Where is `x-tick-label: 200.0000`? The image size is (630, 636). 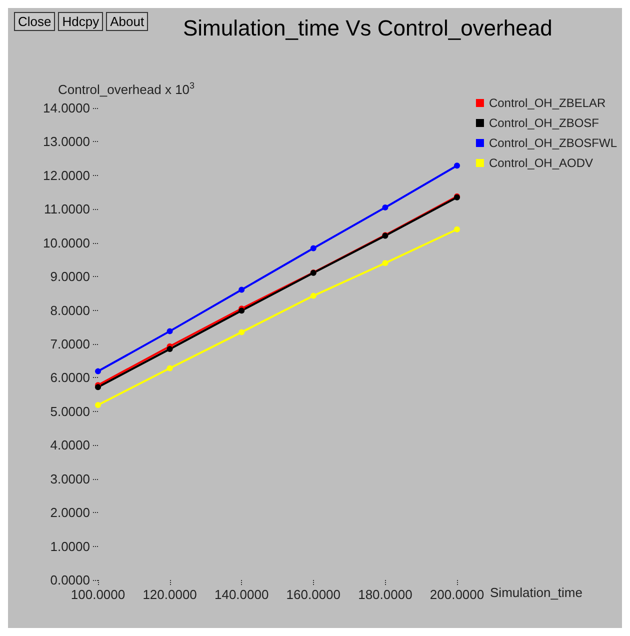
x-tick-label: 200.0000 is located at coordinates (457, 594).